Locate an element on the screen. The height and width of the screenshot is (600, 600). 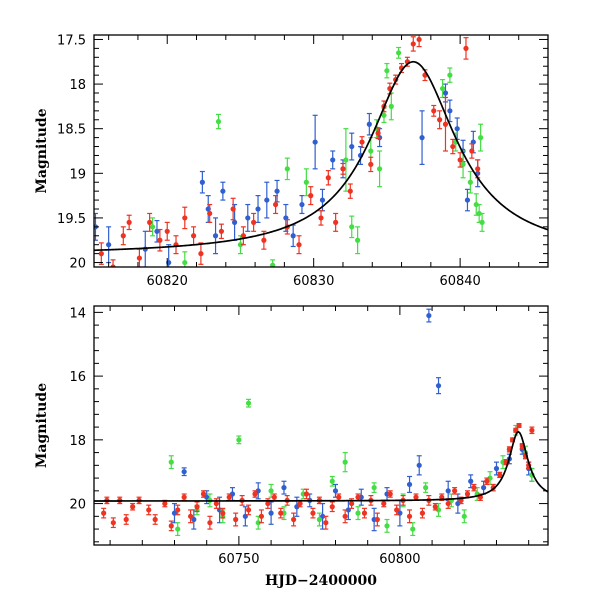
x-tick-label: 60820 is located at coordinates (167, 281).